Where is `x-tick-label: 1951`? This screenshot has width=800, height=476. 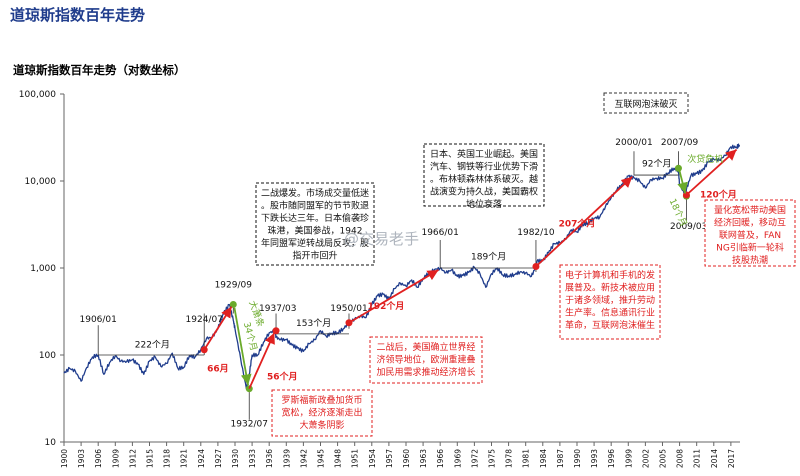 x-tick-label: 1951 is located at coordinates (355, 458).